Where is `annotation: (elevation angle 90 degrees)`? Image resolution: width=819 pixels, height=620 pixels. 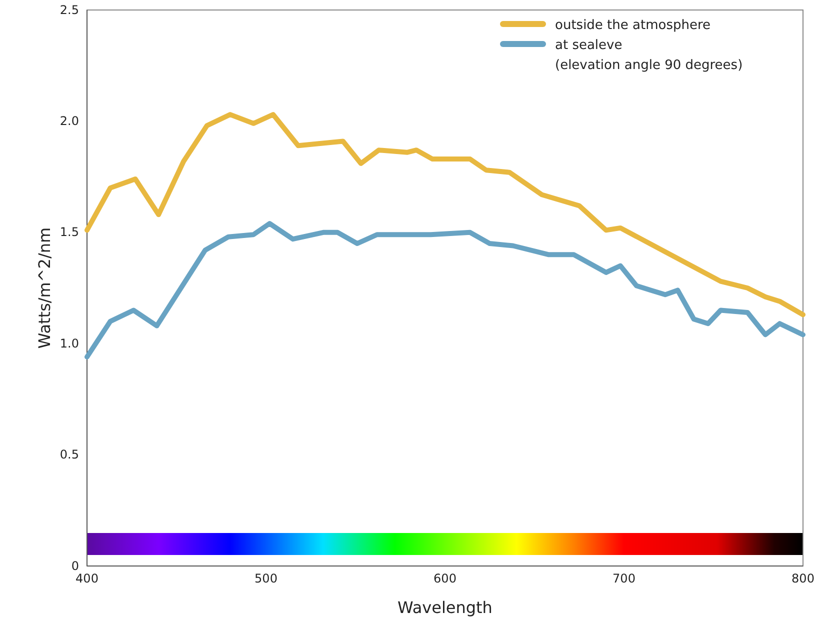 annotation: (elevation angle 90 degrees) is located at coordinates (649, 65).